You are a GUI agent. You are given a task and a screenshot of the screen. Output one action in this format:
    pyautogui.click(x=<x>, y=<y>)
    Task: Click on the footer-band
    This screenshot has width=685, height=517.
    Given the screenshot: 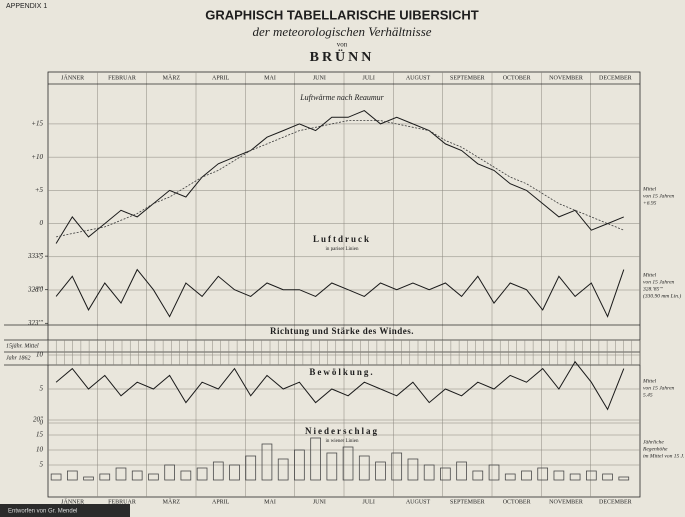 What is the action you would take?
    pyautogui.click(x=65, y=510)
    